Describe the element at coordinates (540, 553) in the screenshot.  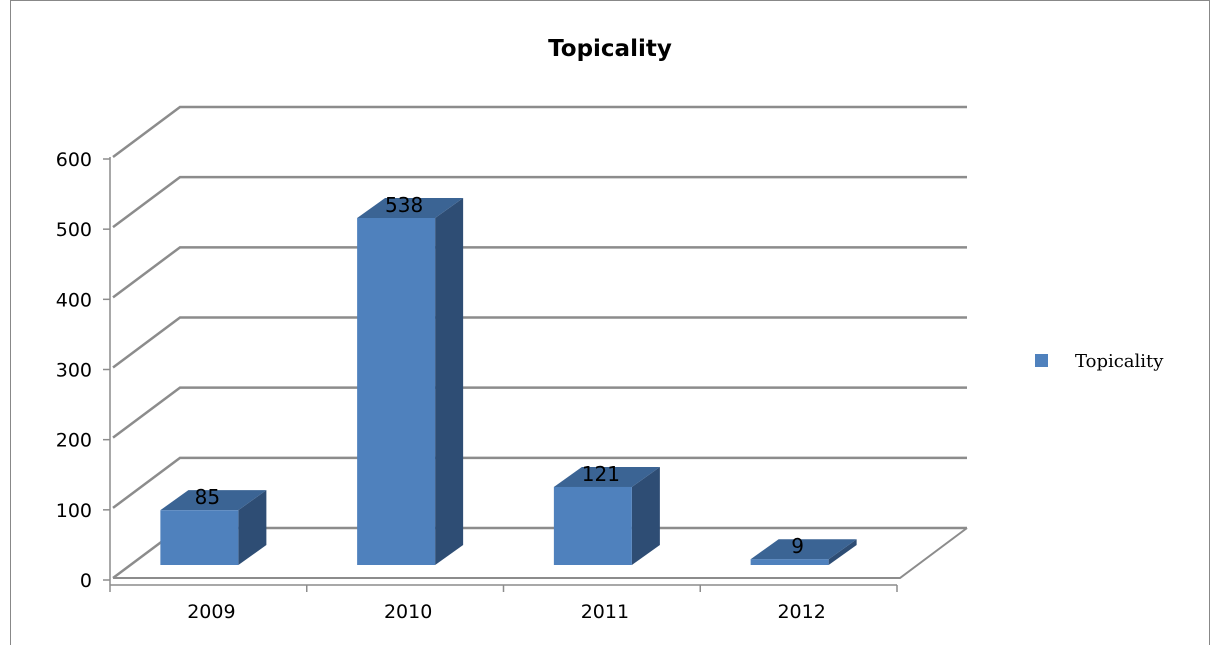
I see `floor-edge` at that location.